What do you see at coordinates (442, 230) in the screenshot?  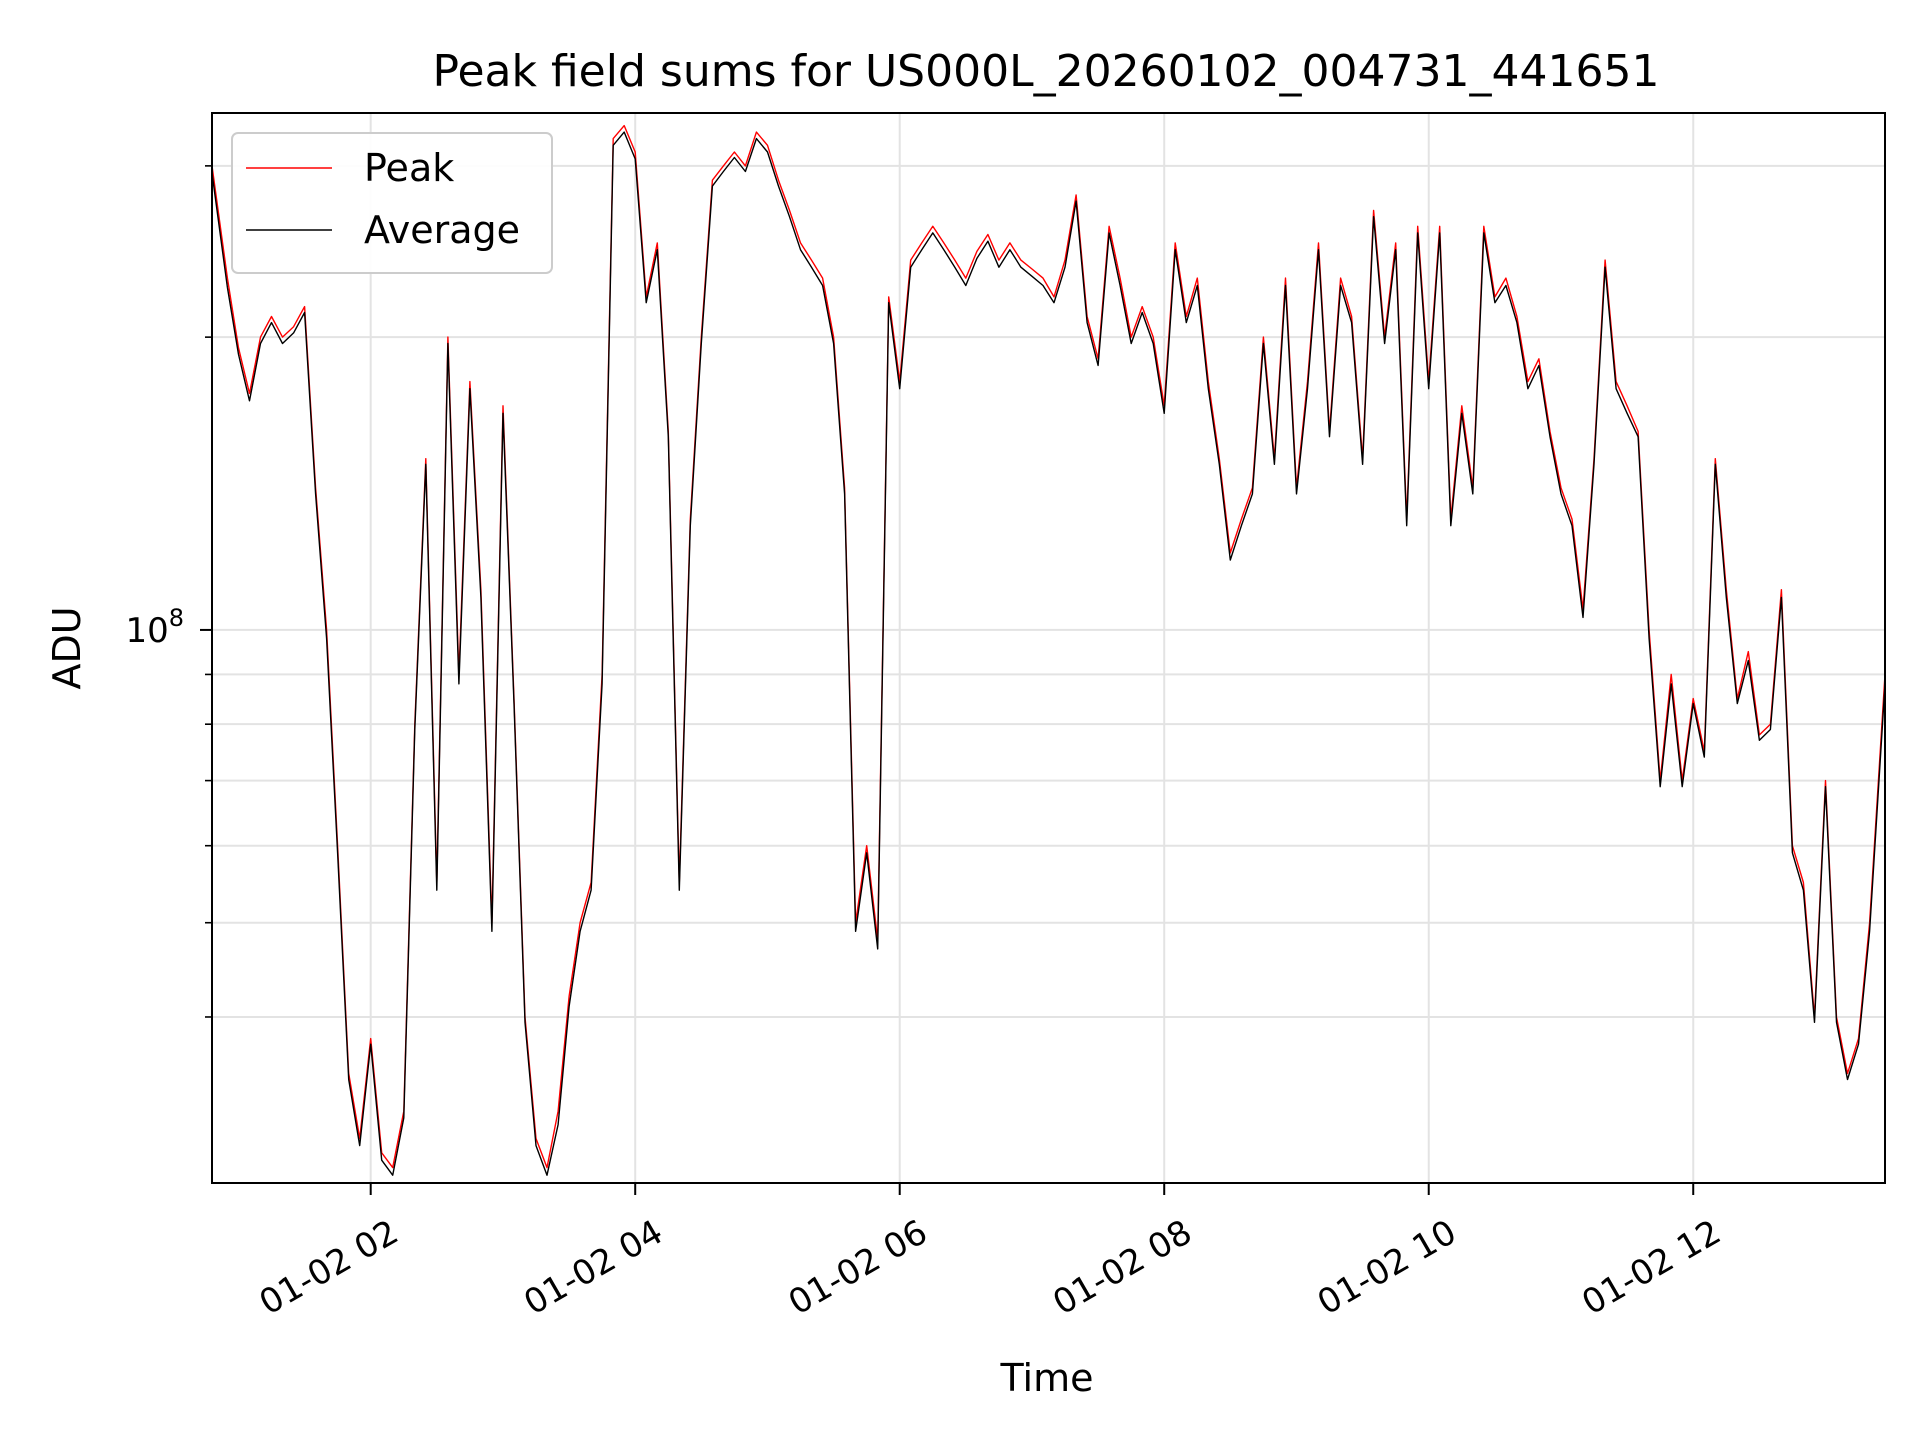 I see `legend-label-average: Average` at bounding box center [442, 230].